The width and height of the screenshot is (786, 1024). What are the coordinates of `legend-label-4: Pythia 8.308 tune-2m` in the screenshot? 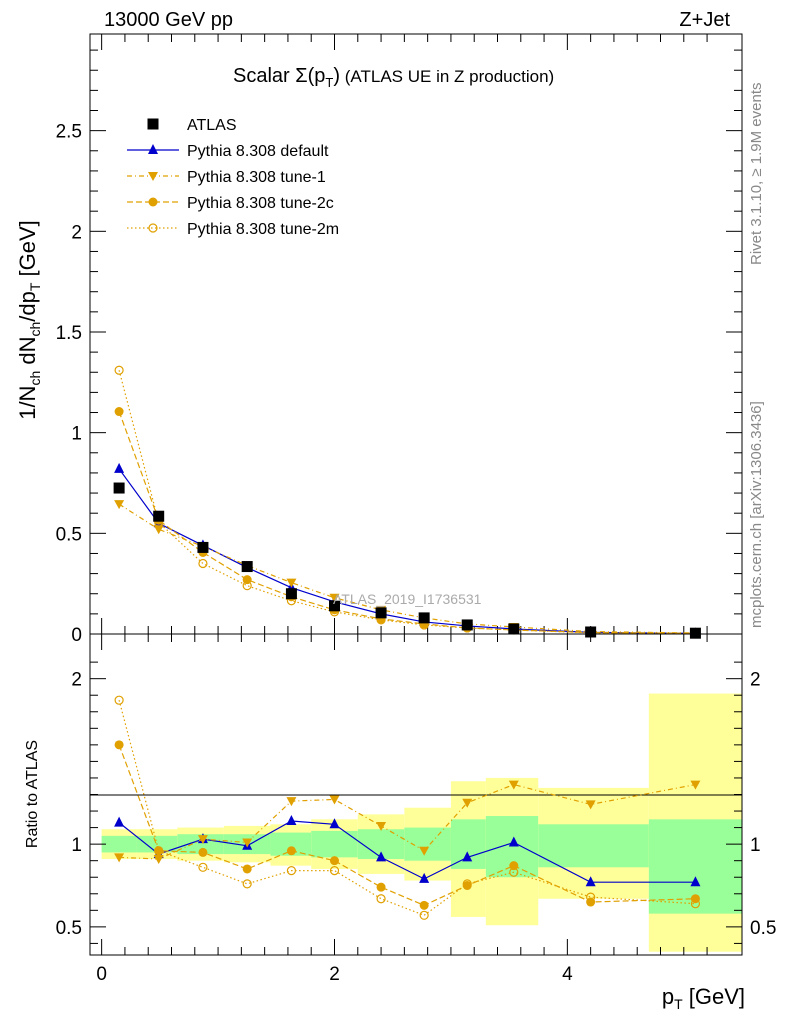 It's located at (263, 229).